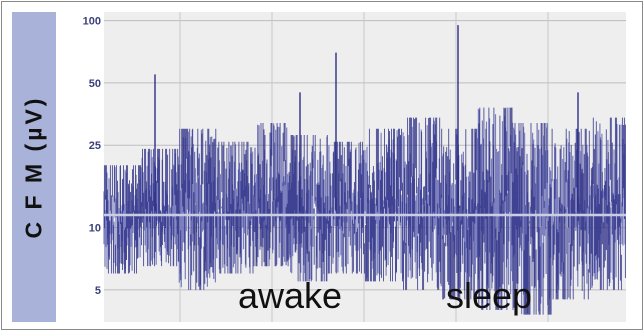 The width and height of the screenshot is (644, 331). I want to click on annotation-sleep: sleep, so click(489, 295).